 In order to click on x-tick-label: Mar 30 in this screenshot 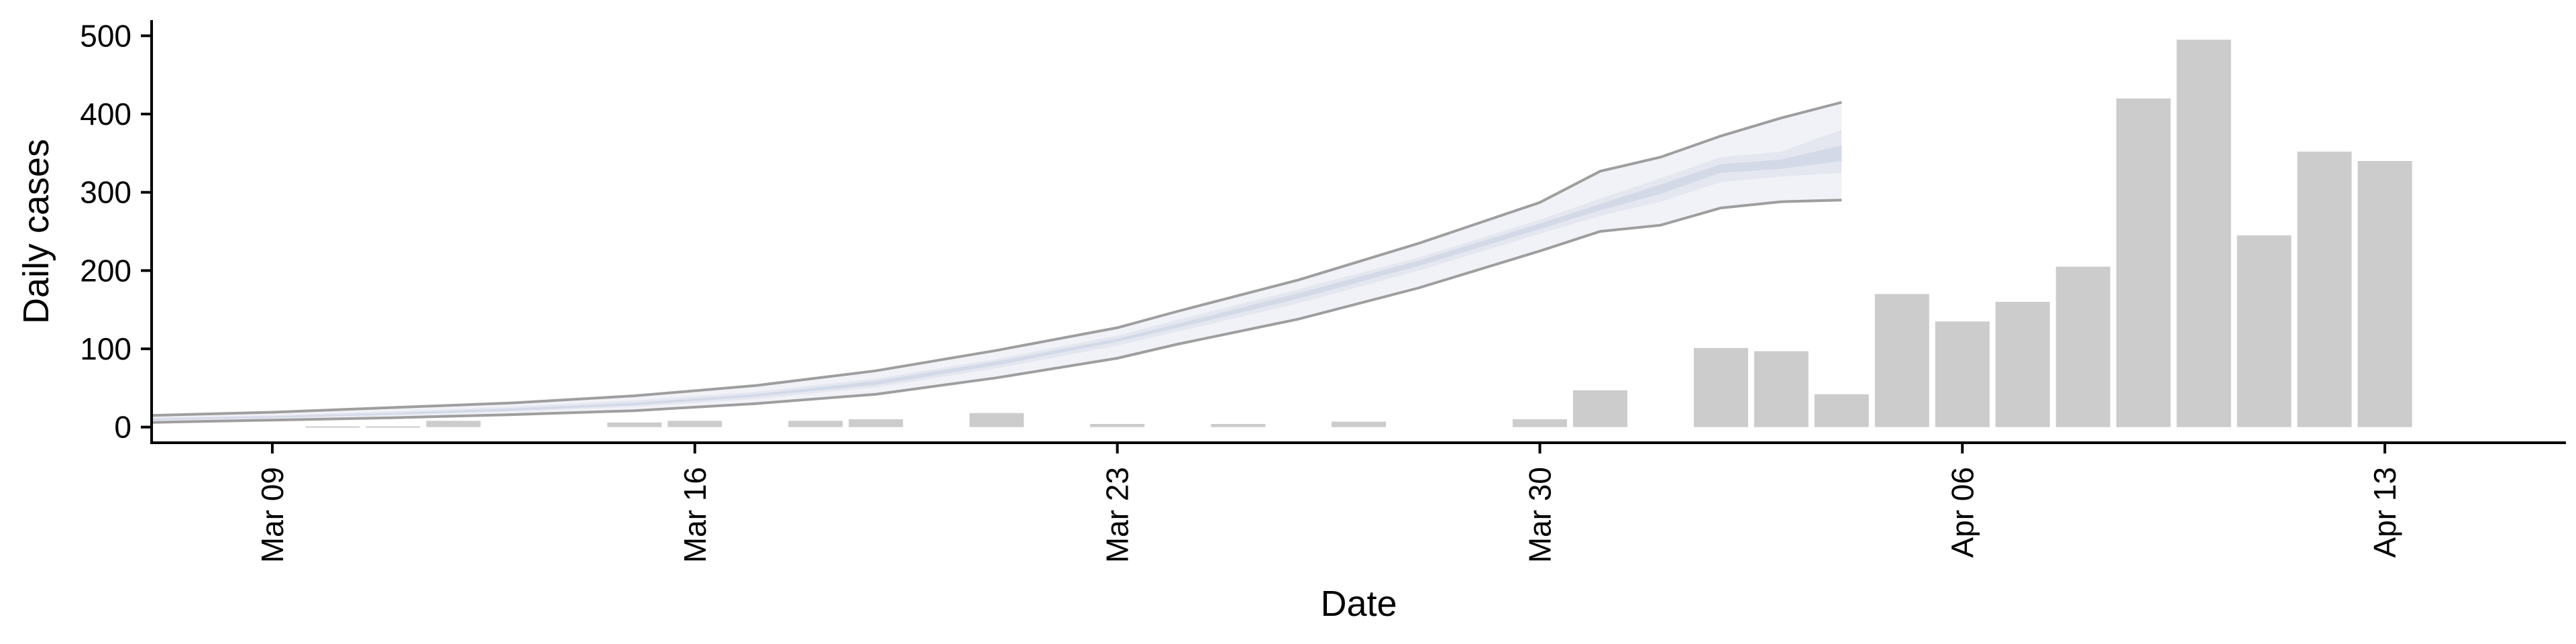, I will do `click(1539, 515)`.